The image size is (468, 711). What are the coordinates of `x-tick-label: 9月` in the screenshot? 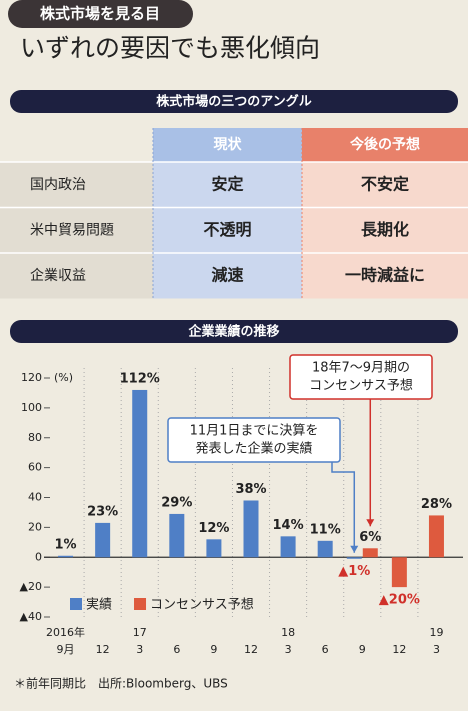 It's located at (66, 649).